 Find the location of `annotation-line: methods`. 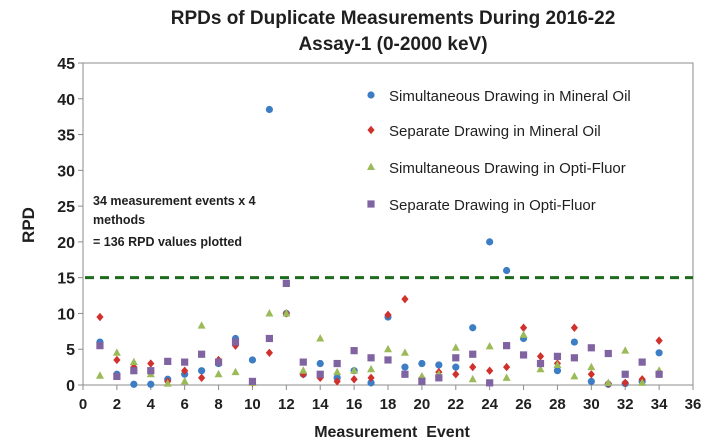

annotation-line: methods is located at coordinates (119, 220).